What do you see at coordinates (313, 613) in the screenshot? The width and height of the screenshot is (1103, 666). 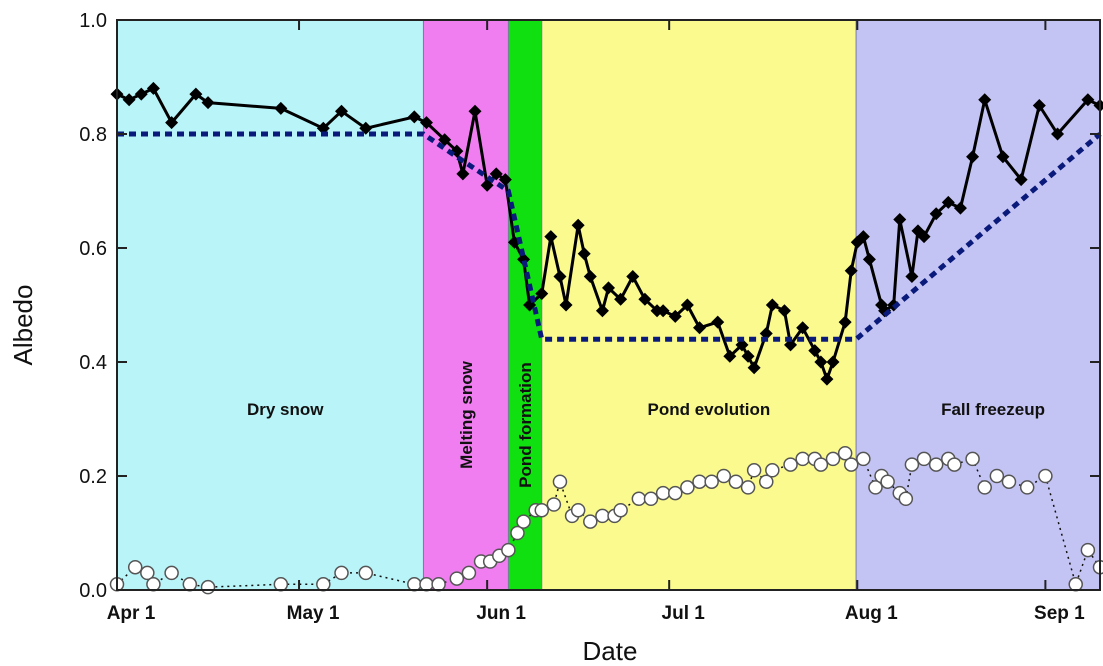 I see `x-tick-label: May 1` at bounding box center [313, 613].